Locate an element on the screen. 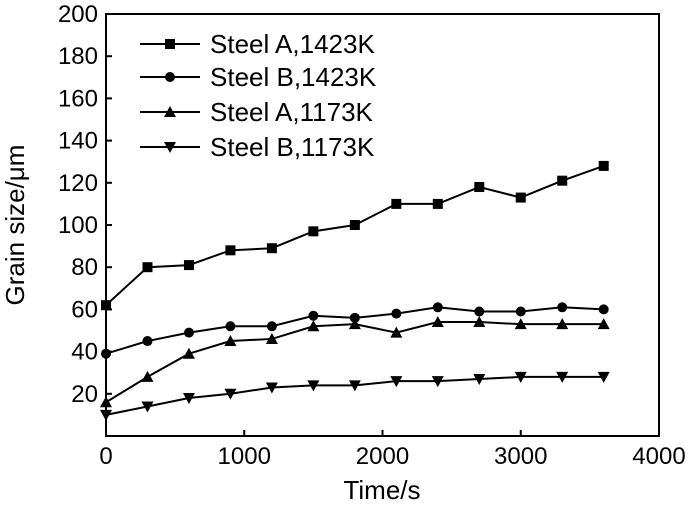  legend-item: Steel B,1423K is located at coordinates (258, 77).